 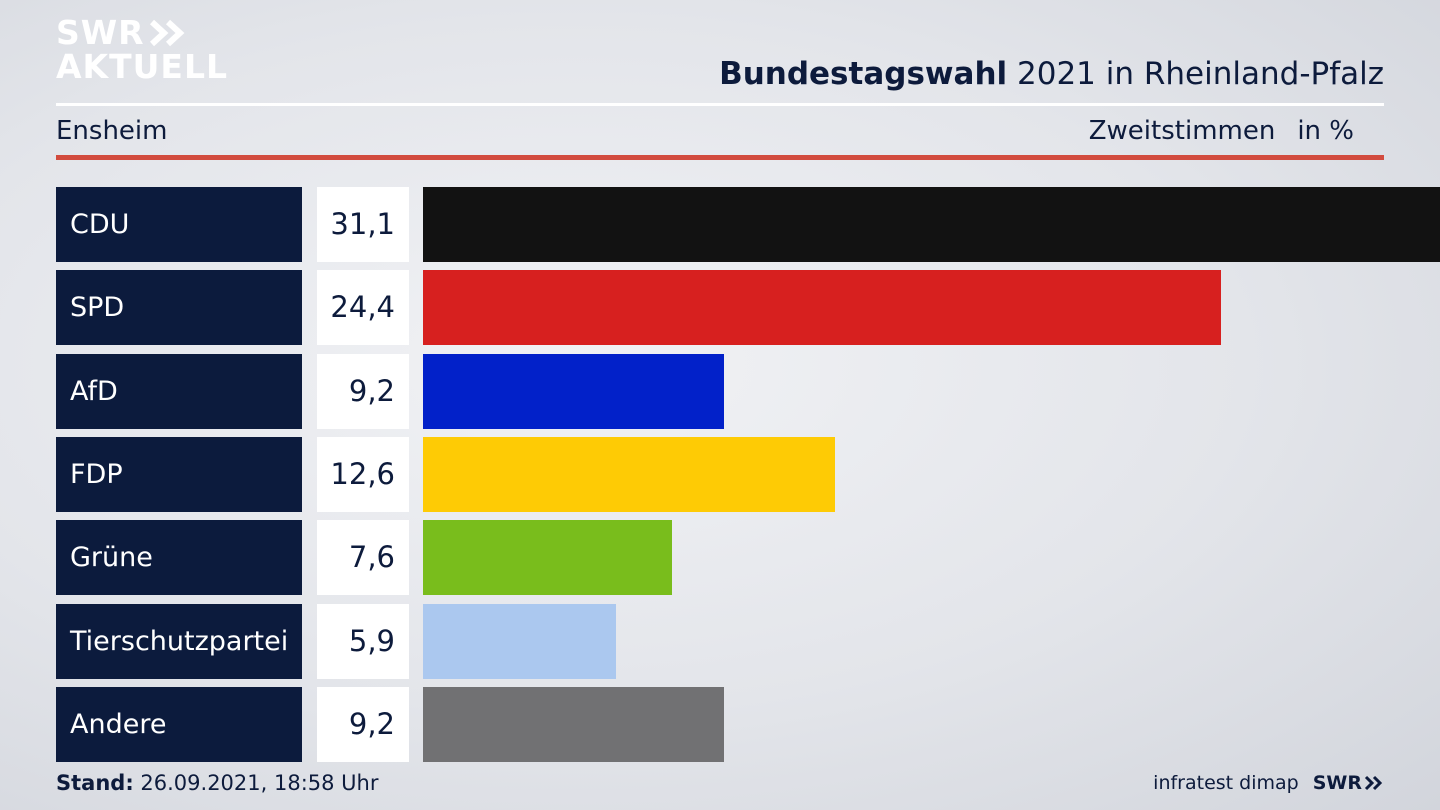 I want to click on value-label: 7,6, so click(x=363, y=558).